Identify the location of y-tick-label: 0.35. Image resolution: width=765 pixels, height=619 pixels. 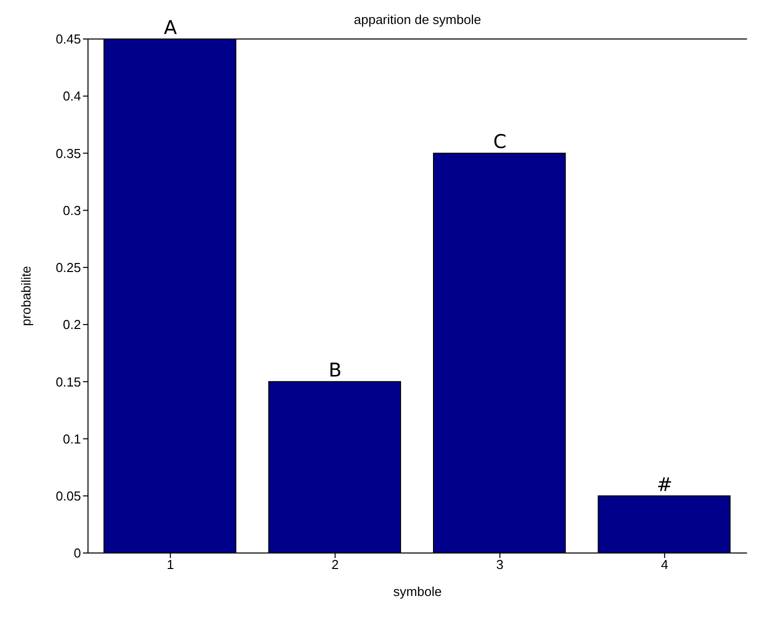
(68, 153).